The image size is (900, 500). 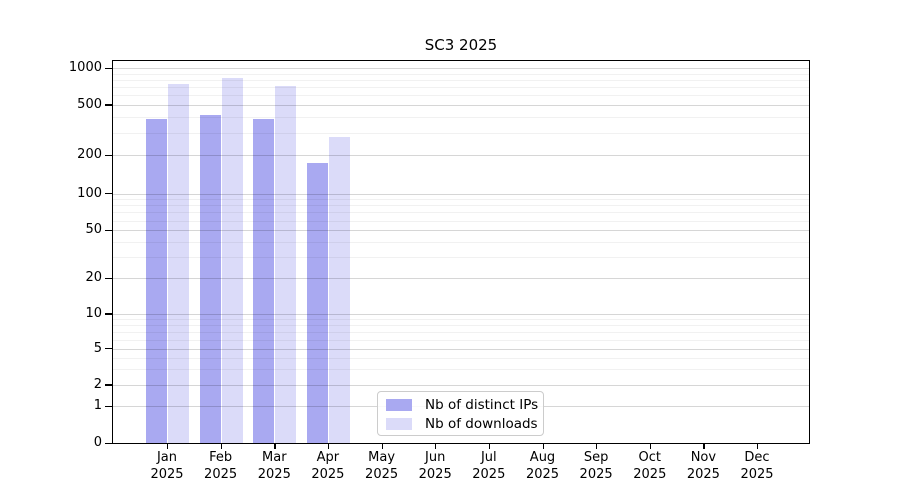 I want to click on x-tick-label: Oct 2025, so click(x=650, y=466).